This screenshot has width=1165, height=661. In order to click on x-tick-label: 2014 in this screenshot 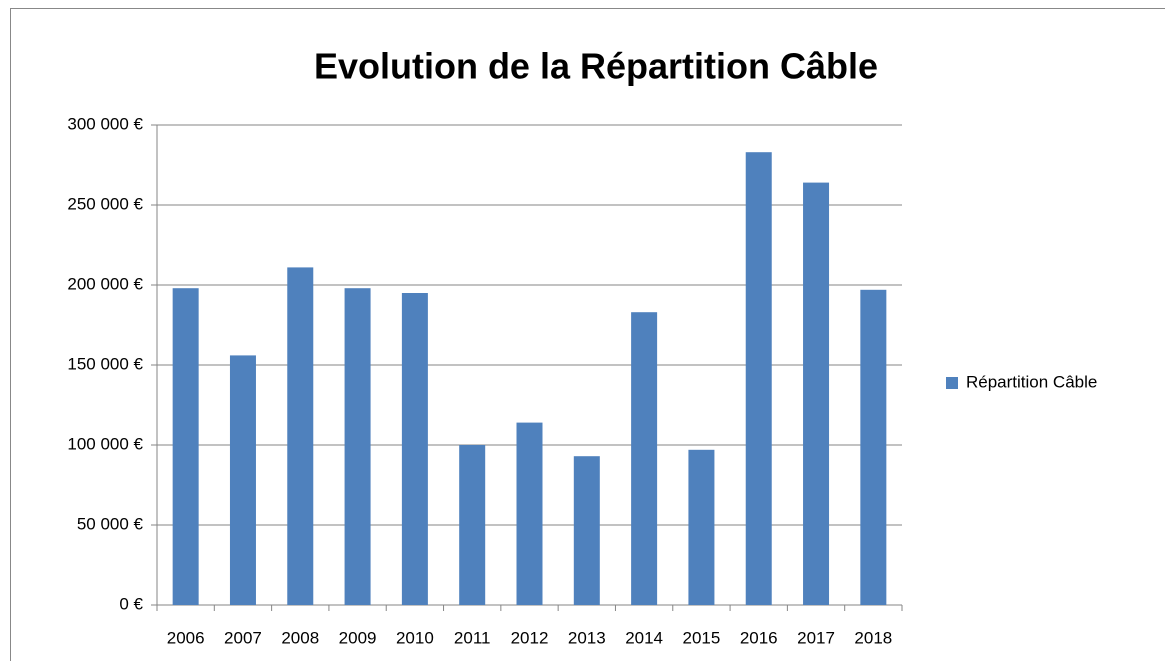, I will do `click(644, 637)`.